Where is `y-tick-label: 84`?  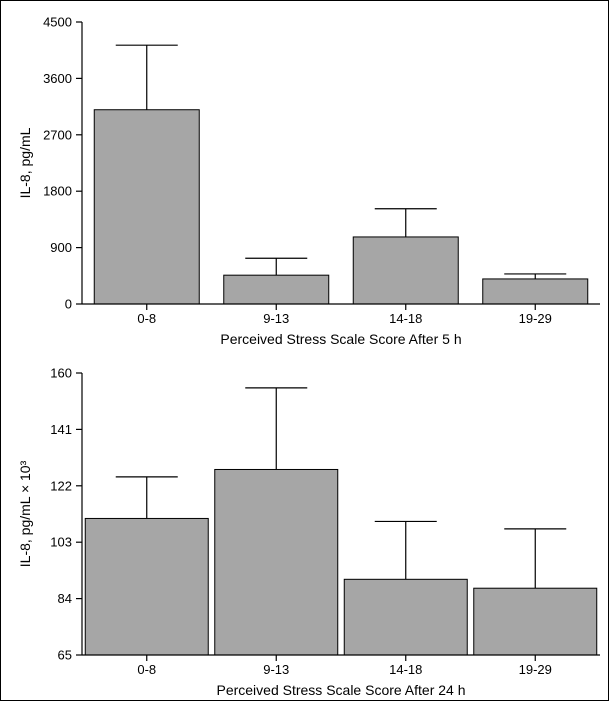
y-tick-label: 84 is located at coordinates (65, 598).